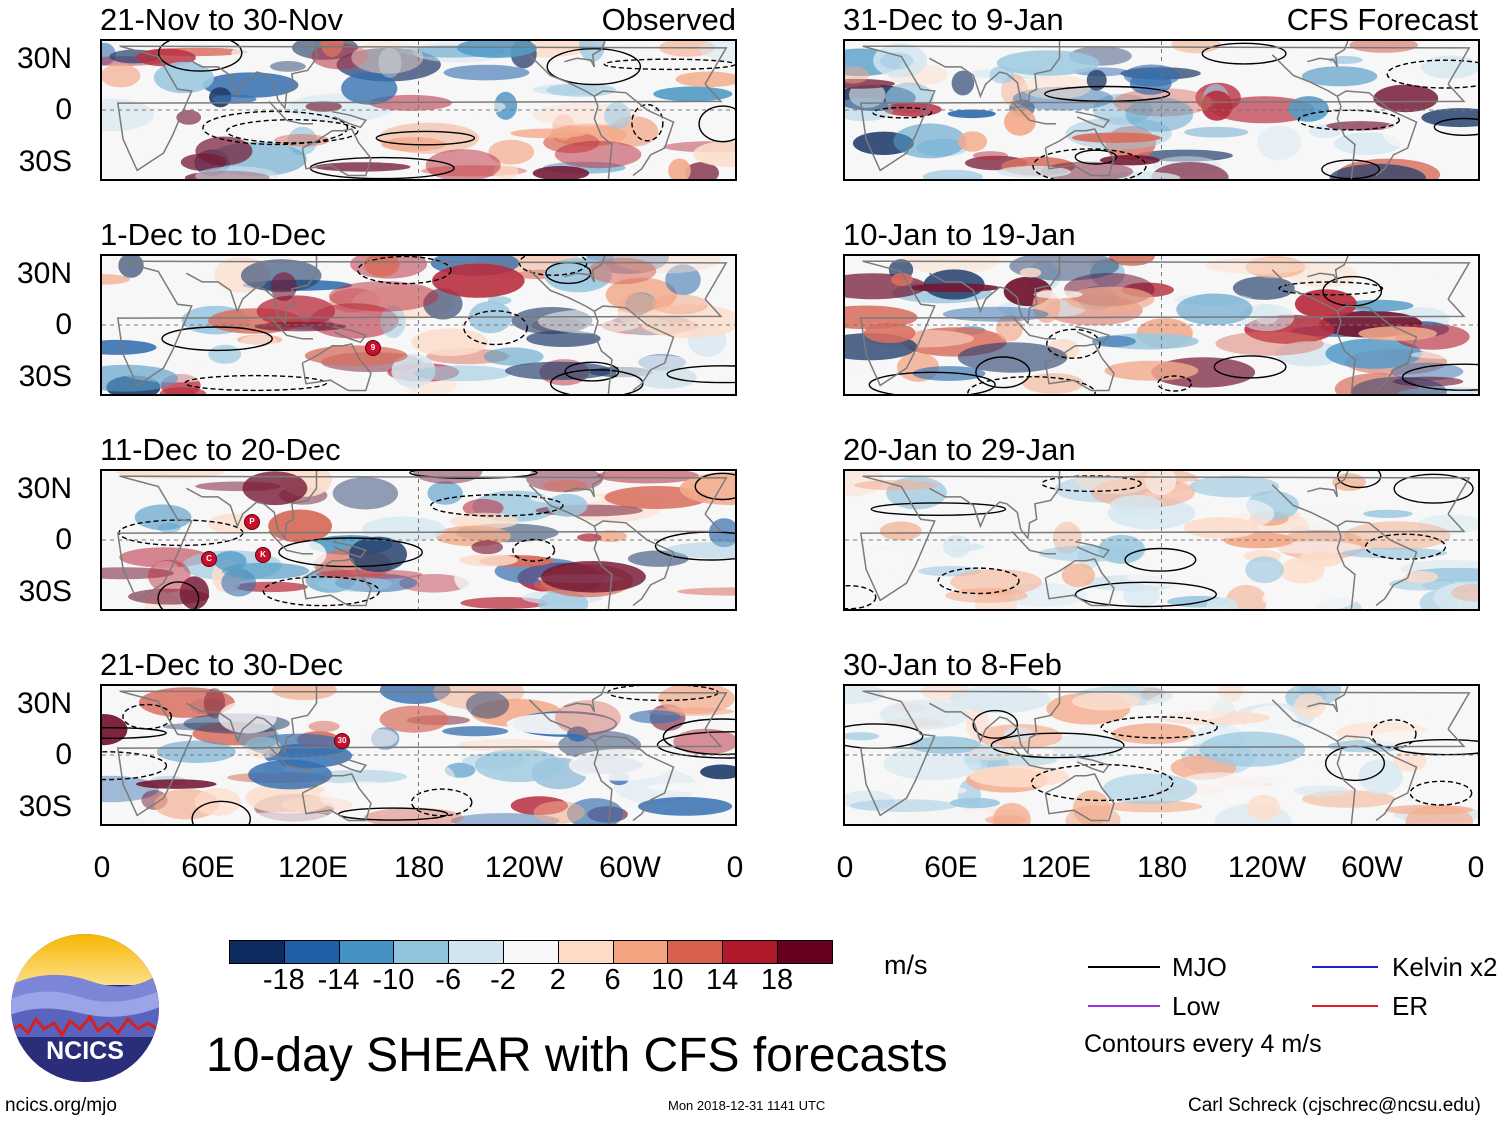  What do you see at coordinates (722, 980) in the screenshot?
I see `colorbar-tick-label: 14` at bounding box center [722, 980].